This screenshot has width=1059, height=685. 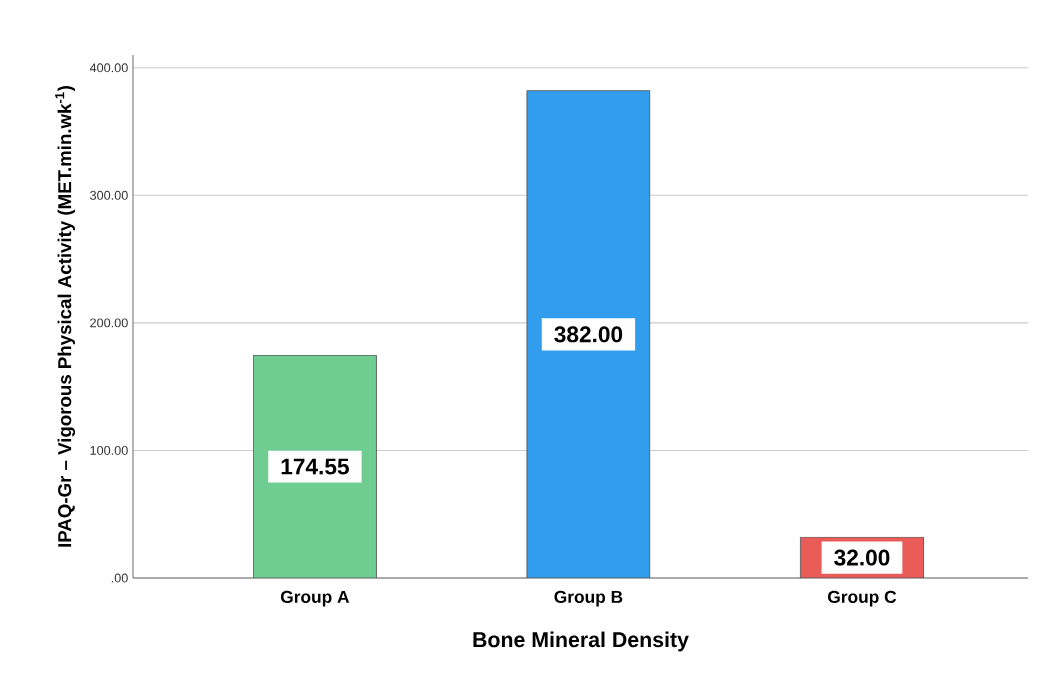 What do you see at coordinates (581, 641) in the screenshot?
I see `x-axis-title: Bone Mineral Density` at bounding box center [581, 641].